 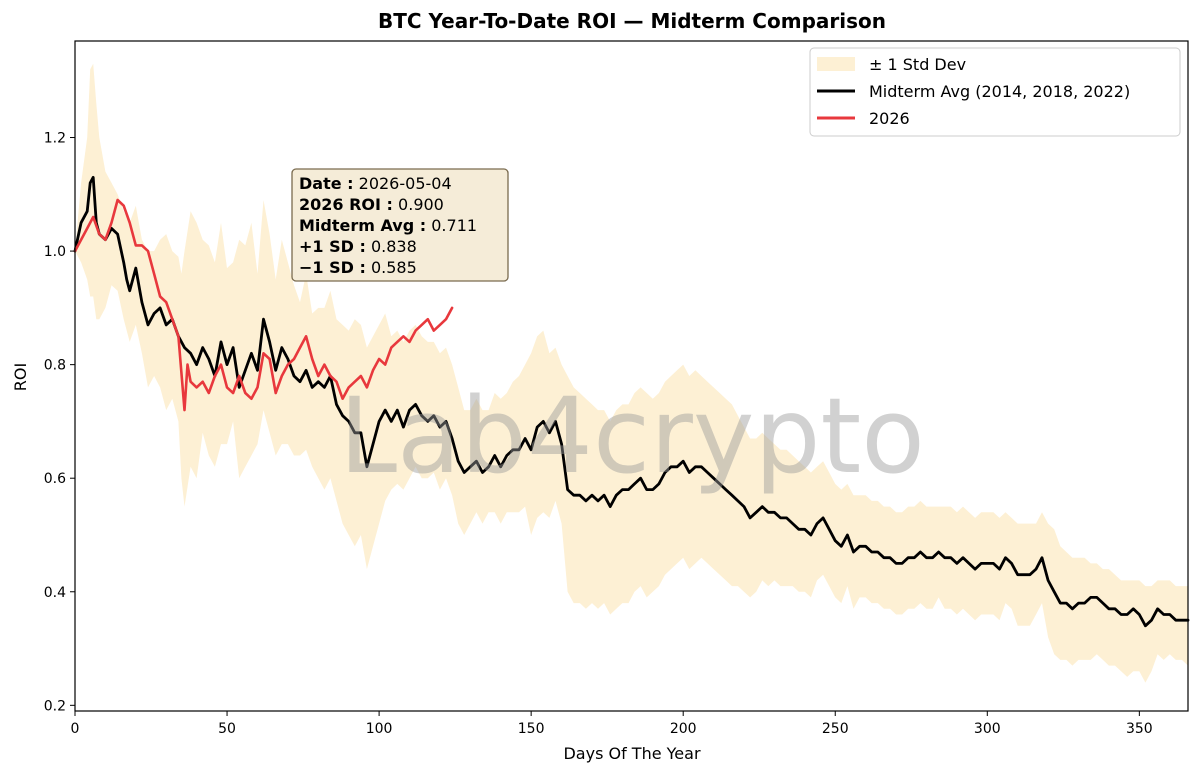 I want to click on legend-label-band: ± 1 Std Dev, so click(x=917, y=64).